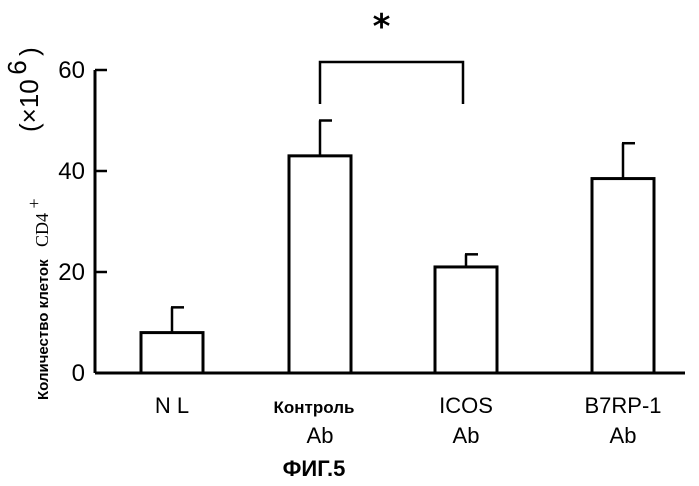 The image size is (699, 486). What do you see at coordinates (172, 405) in the screenshot?
I see `category-label: N L` at bounding box center [172, 405].